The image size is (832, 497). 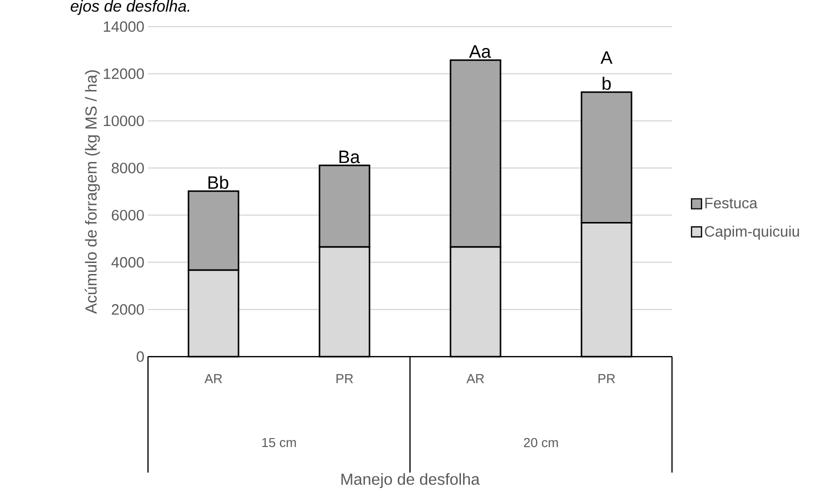 I want to click on y-tick-label: 2000, so click(x=128, y=309).